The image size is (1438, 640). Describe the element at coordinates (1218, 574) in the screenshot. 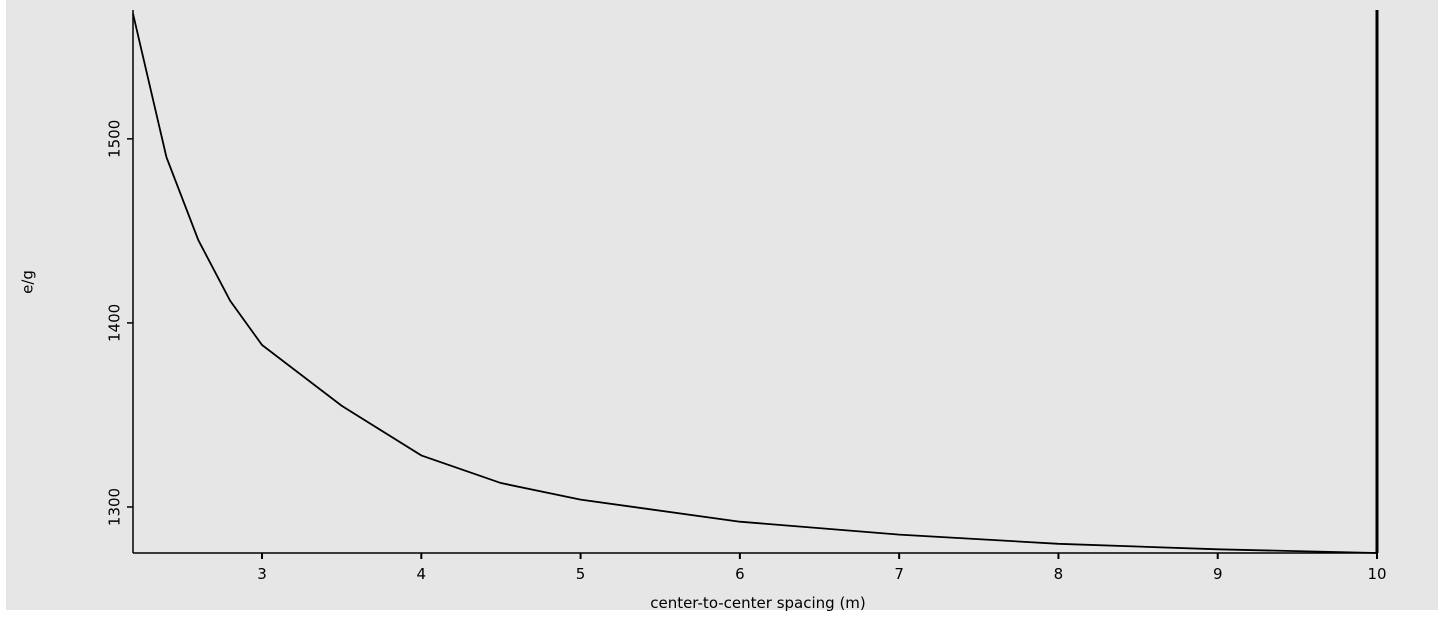

I see `x-tick-label: 9` at that location.